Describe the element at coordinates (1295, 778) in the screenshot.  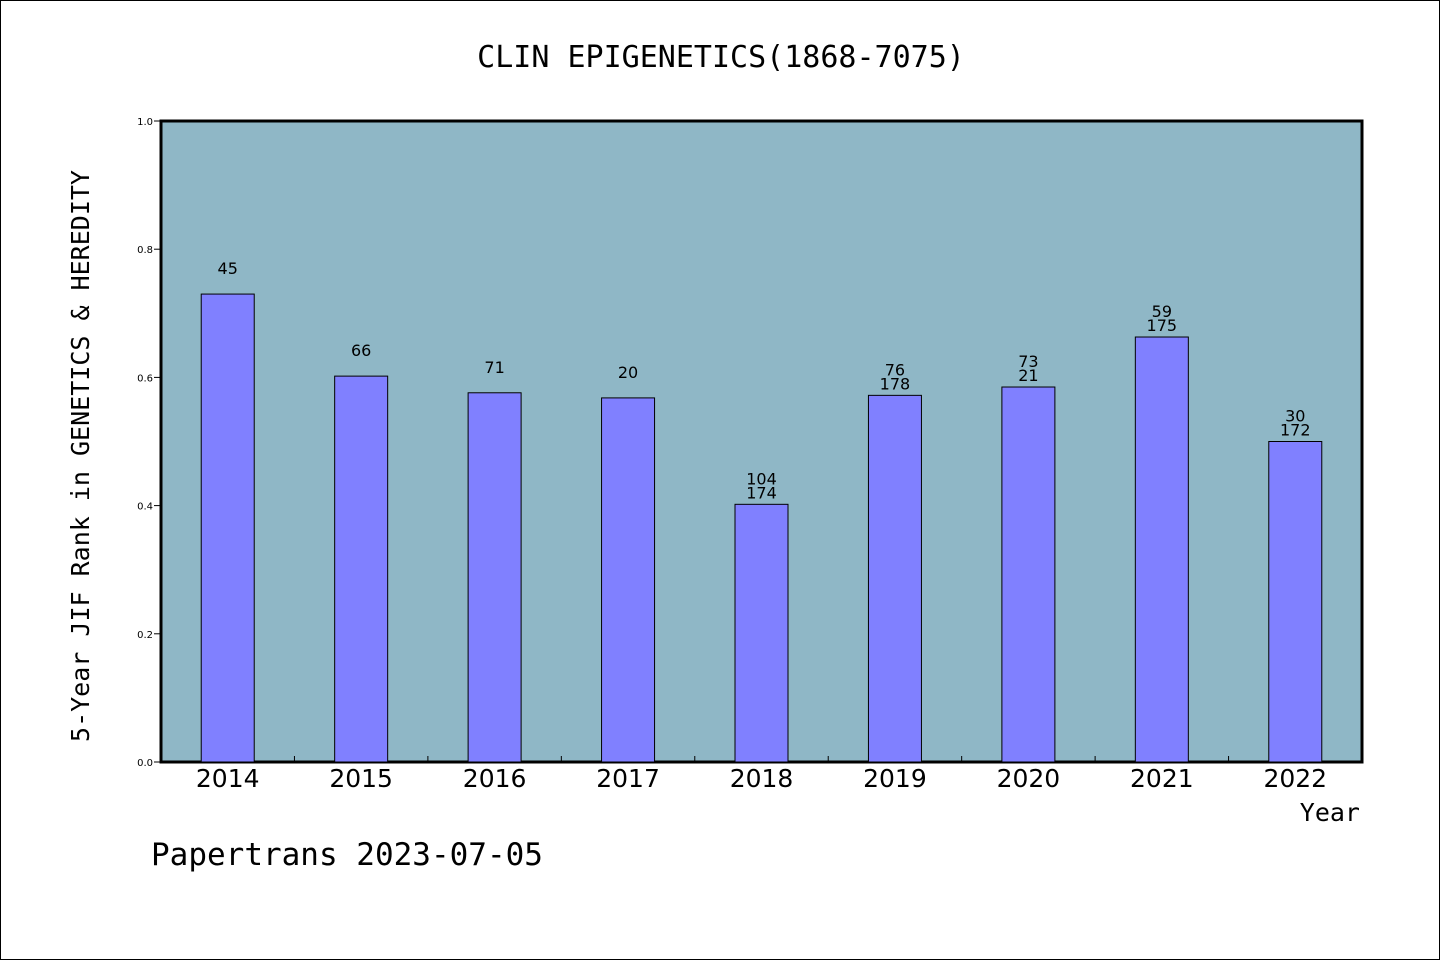
I see `x-tick-label: 2022` at that location.